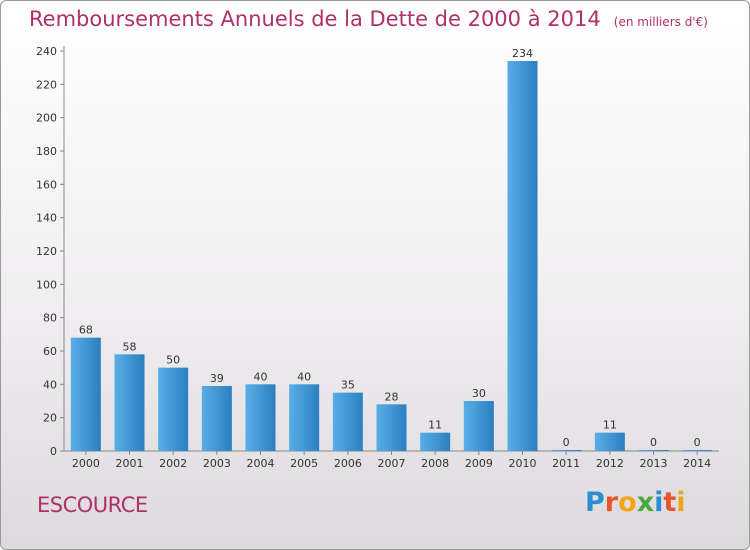  Describe the element at coordinates (392, 463) in the screenshot. I see `x-tick-label: 2007` at that location.